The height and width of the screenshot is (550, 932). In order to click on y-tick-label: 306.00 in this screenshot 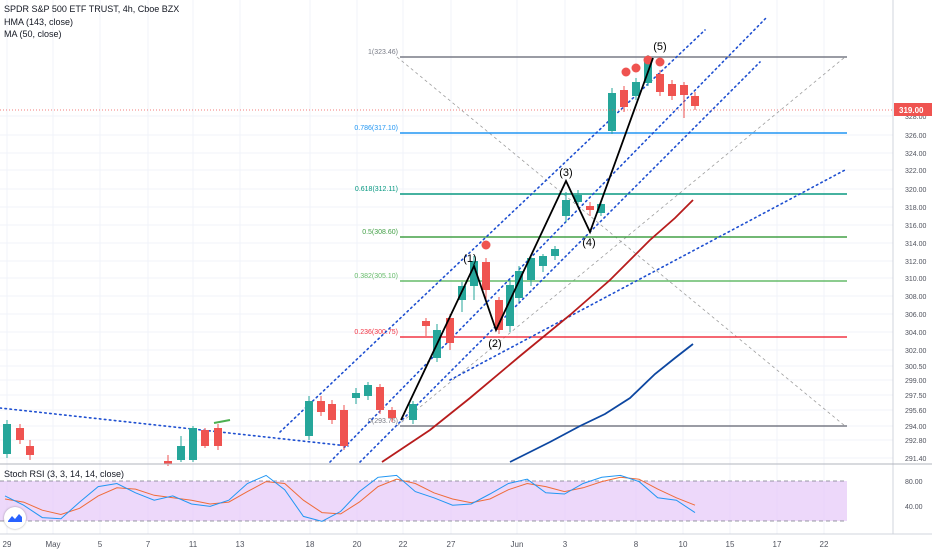, I will do `click(916, 315)`.